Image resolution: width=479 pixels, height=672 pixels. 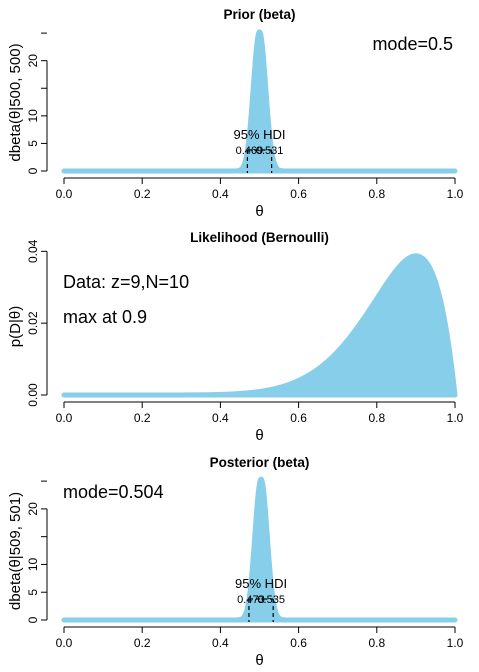 I want to click on y-axis-label: dbeta(θ|500, 500), so click(x=15, y=102).